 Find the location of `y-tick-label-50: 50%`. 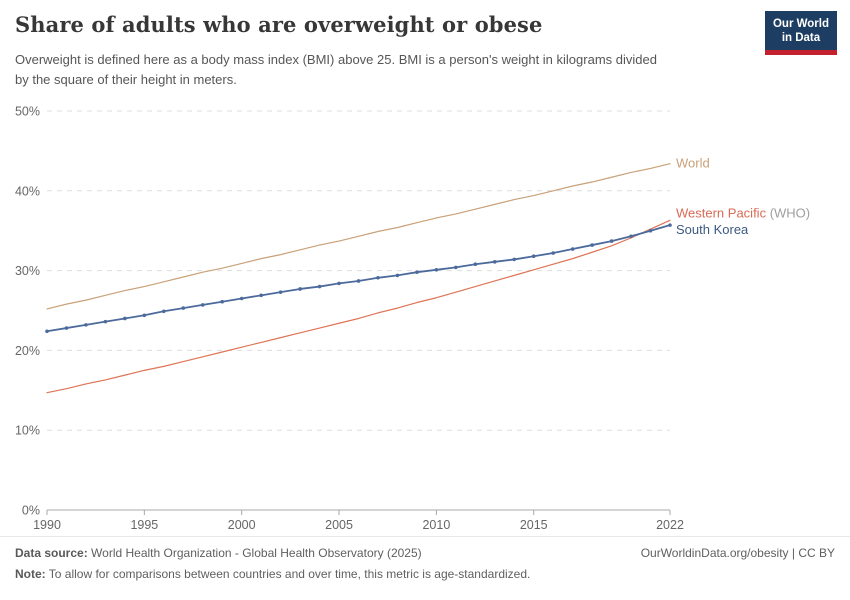

y-tick-label-50: 50% is located at coordinates (27, 112).